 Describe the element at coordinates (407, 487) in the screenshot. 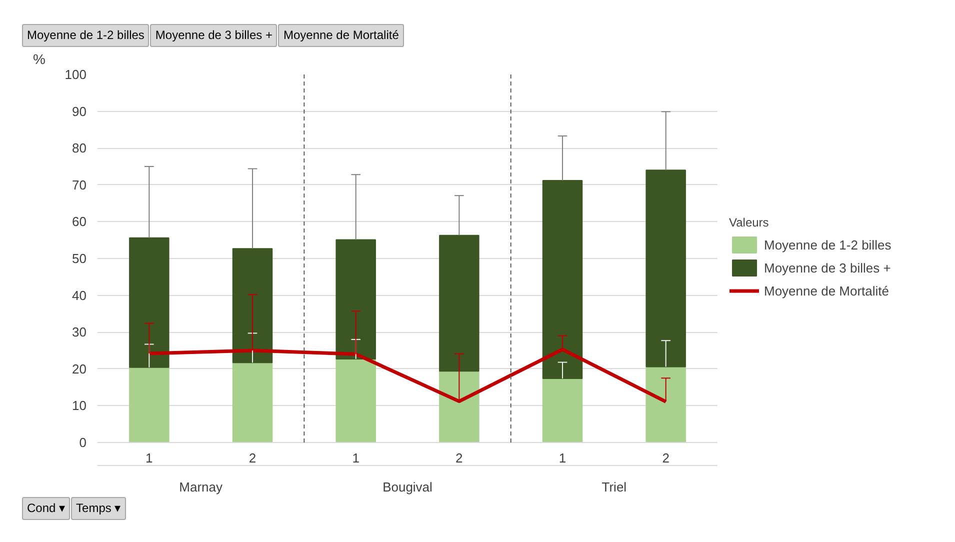

I see `text: Bougival` at that location.